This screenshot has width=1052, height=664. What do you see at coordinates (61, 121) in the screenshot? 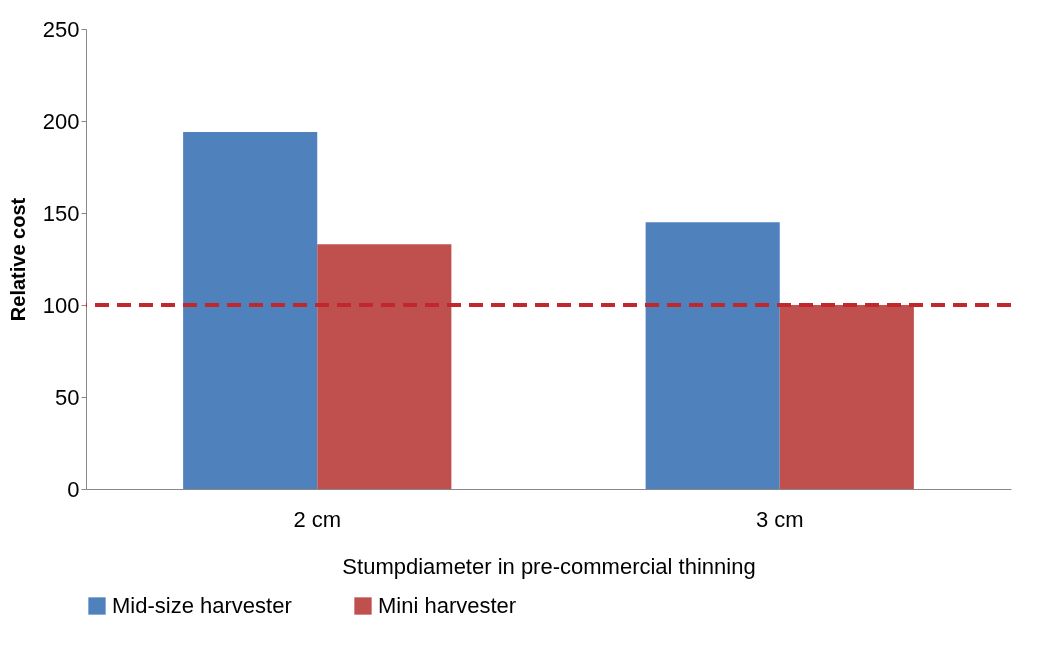
I see `y-tick-label: 200` at bounding box center [61, 121].